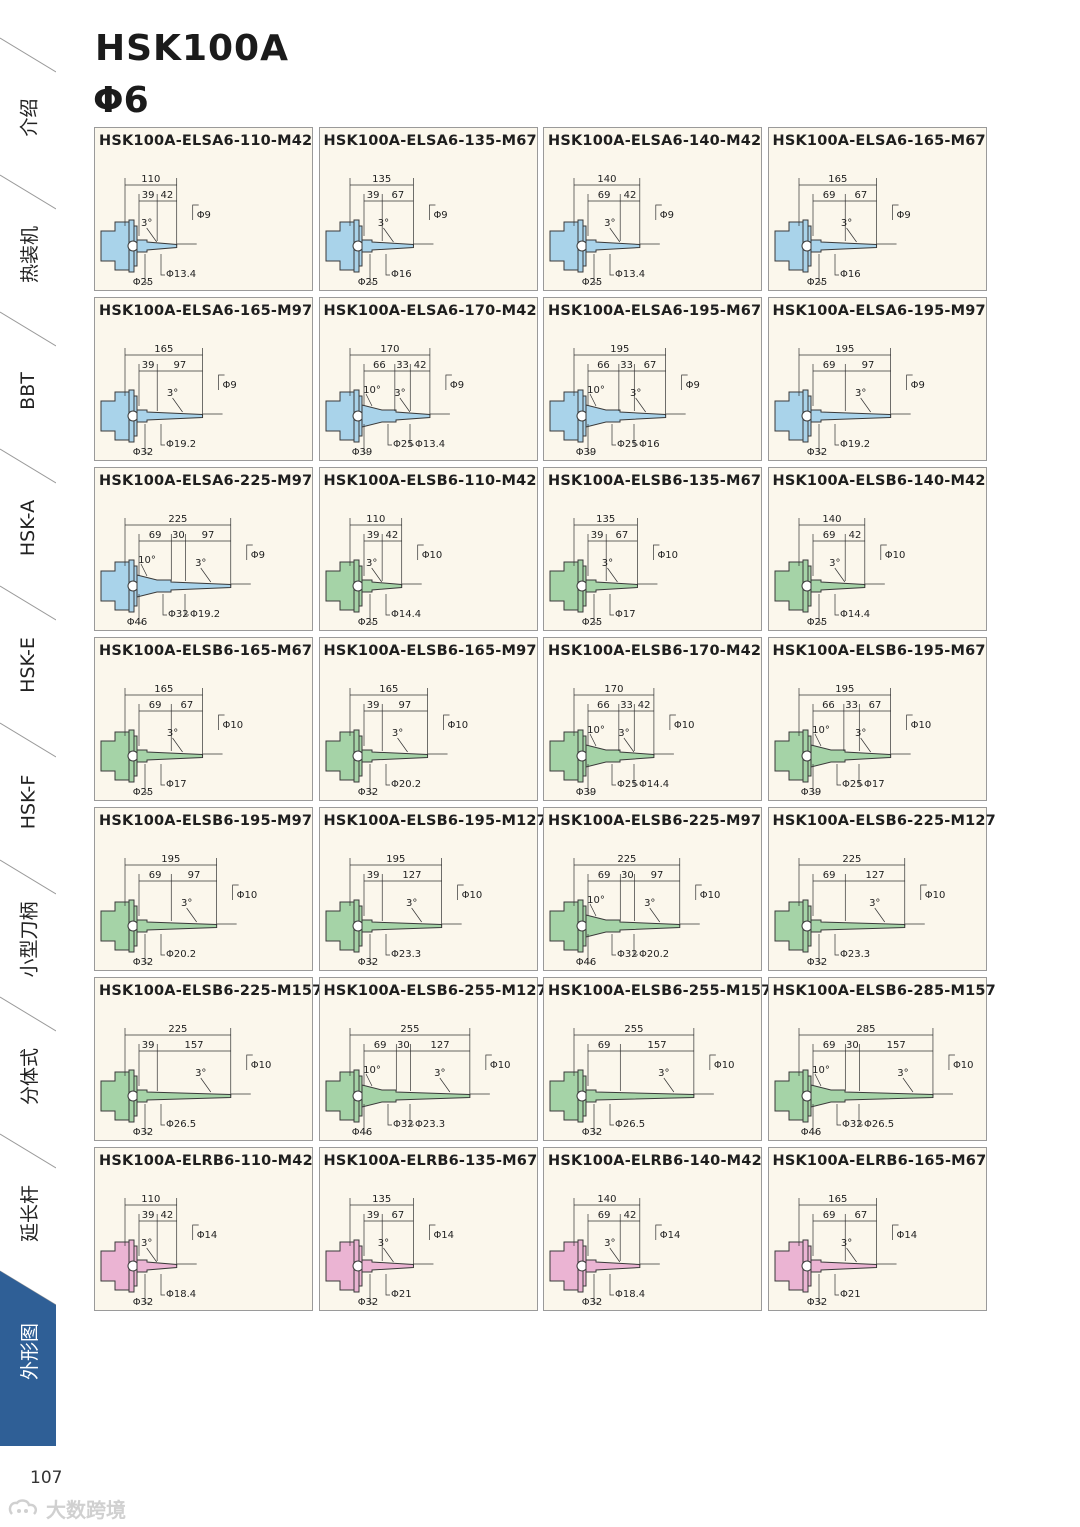 The height and width of the screenshot is (1527, 1080). I want to click on part-code: HSK100A-ELSB6-140-M42, so click(879, 481).